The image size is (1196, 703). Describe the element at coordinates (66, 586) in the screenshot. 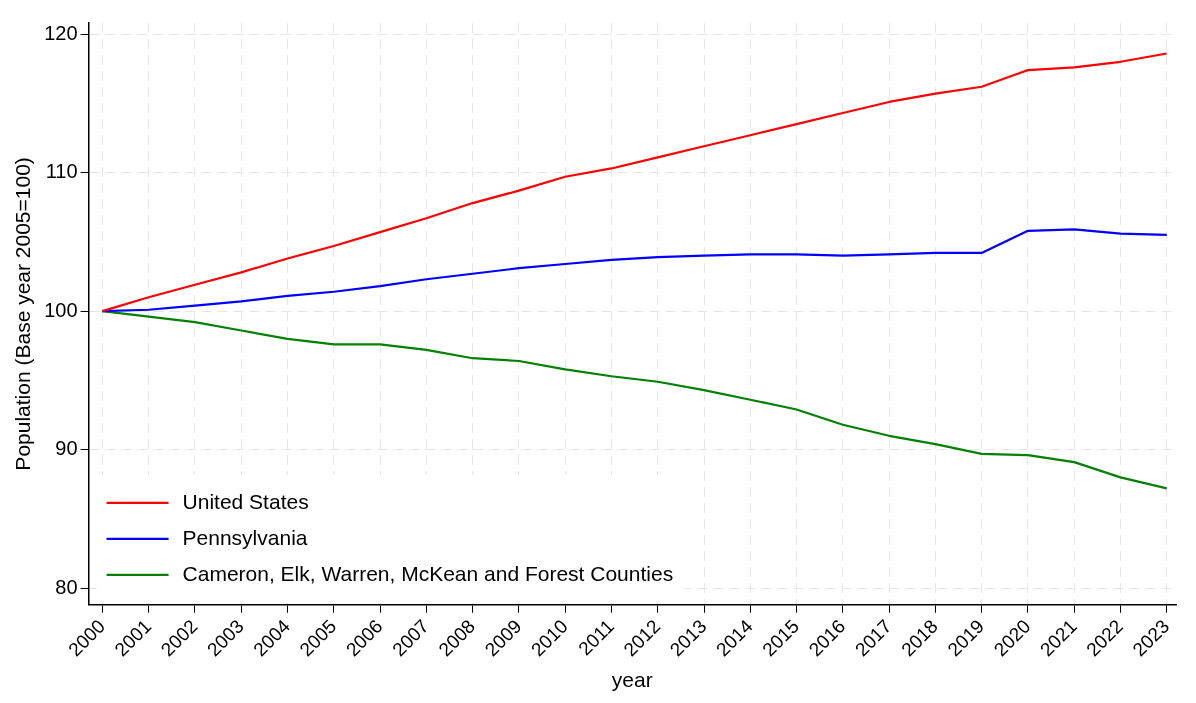

I see `y-tick-label: 80` at that location.